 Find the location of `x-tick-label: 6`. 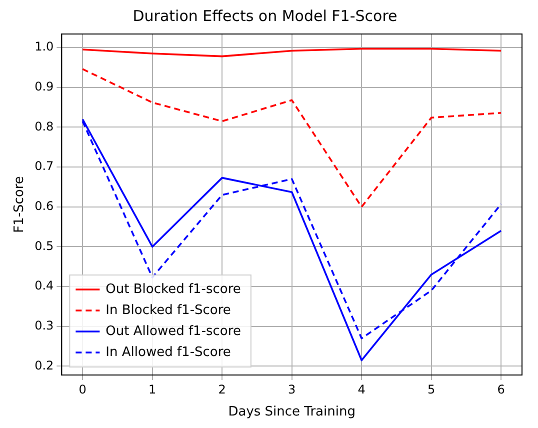

x-tick-label: 6 is located at coordinates (501, 389).